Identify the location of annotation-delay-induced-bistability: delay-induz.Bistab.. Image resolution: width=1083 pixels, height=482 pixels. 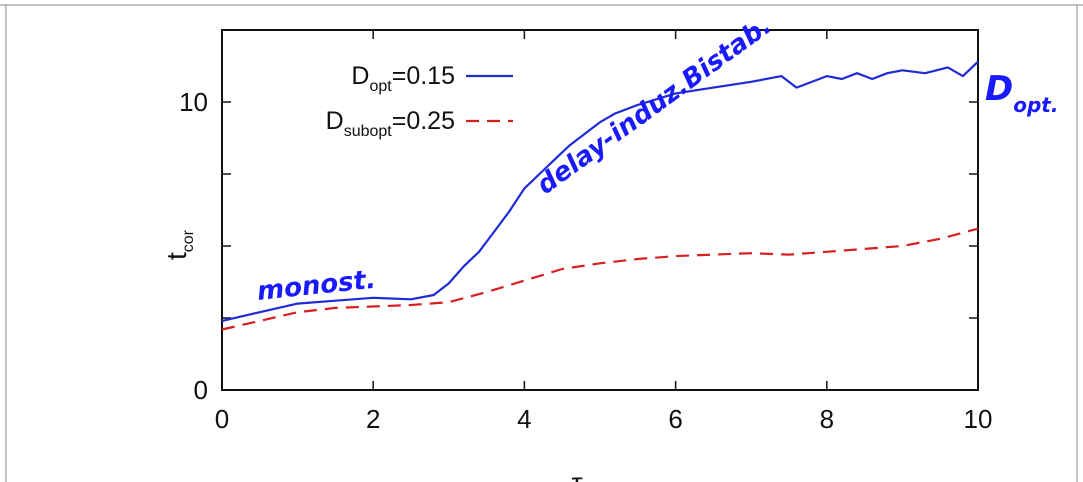
(654, 106).